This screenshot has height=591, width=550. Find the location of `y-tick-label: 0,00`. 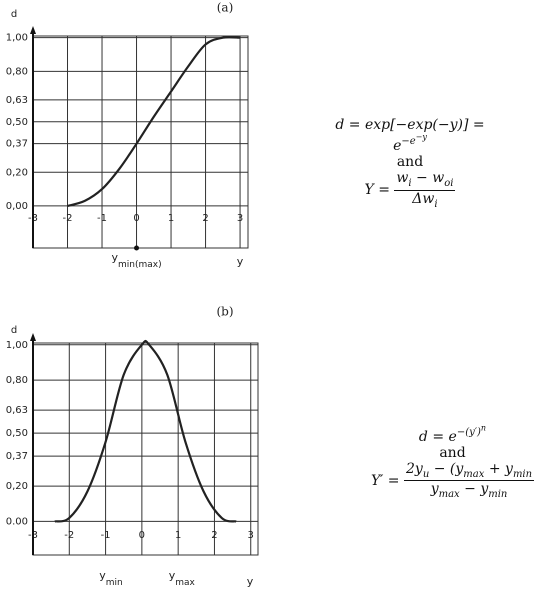

y-tick-label: 0,00 is located at coordinates (17, 206).